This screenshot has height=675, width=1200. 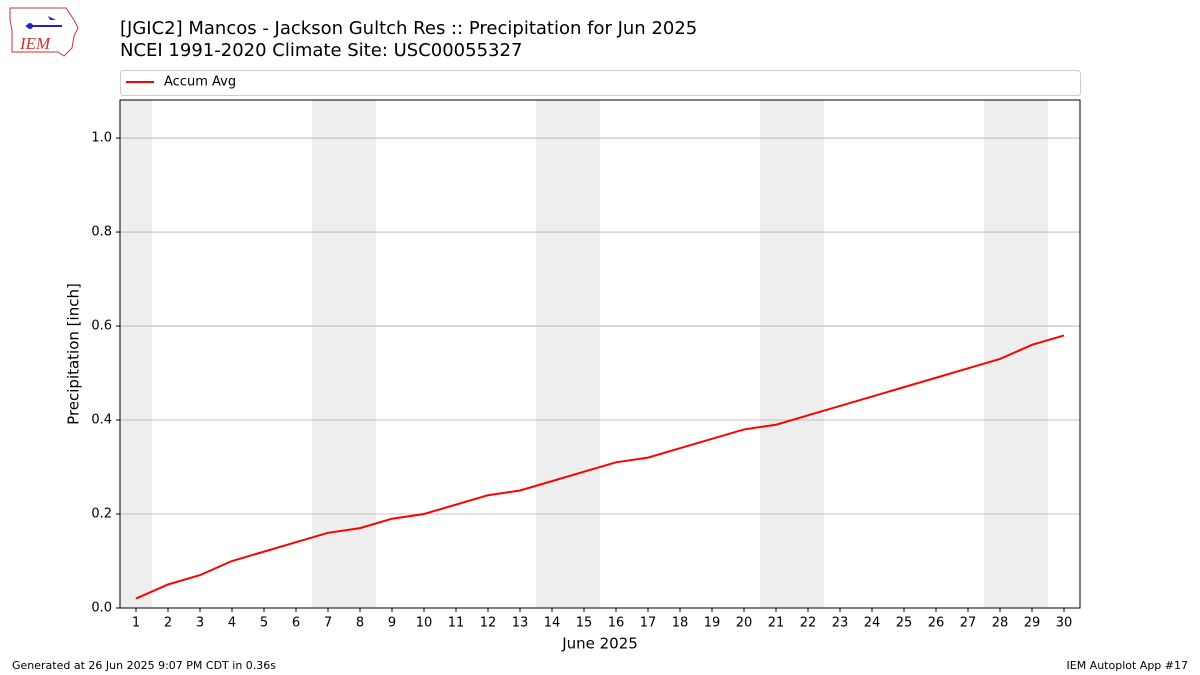 I want to click on logo-text: IEM, so click(x=35, y=43).